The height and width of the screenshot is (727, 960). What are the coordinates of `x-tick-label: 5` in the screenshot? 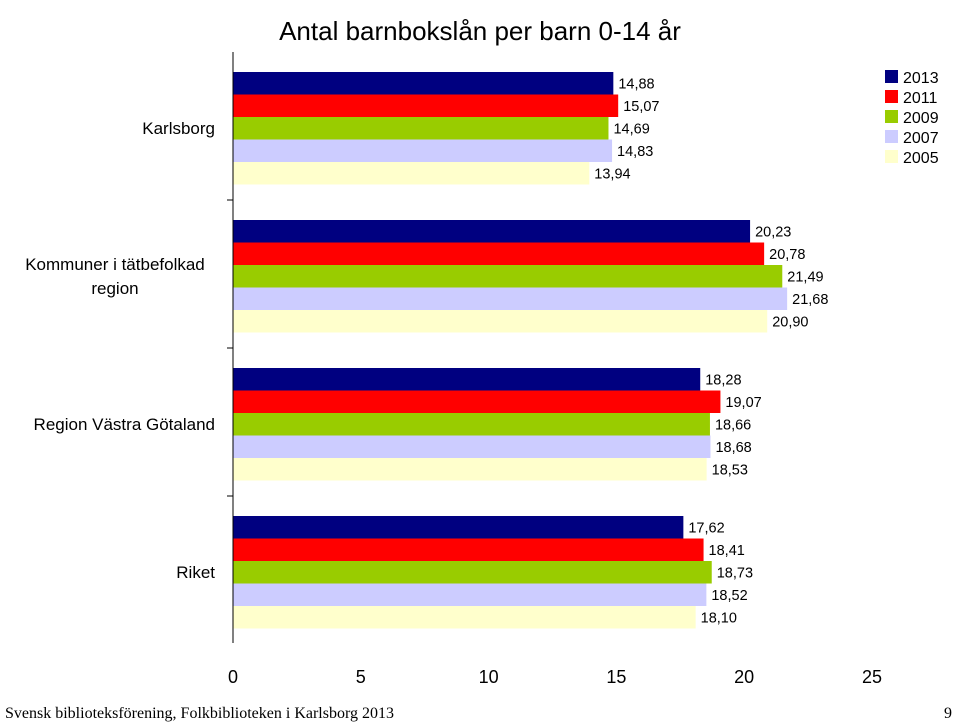 It's located at (361, 677).